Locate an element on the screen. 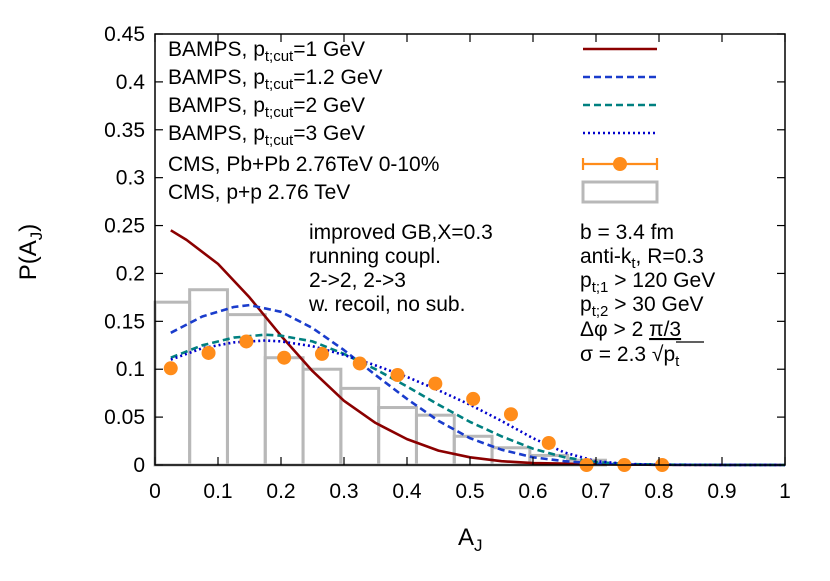 This screenshot has width=830, height=581. x-tick-label: 0.3 is located at coordinates (343, 491).